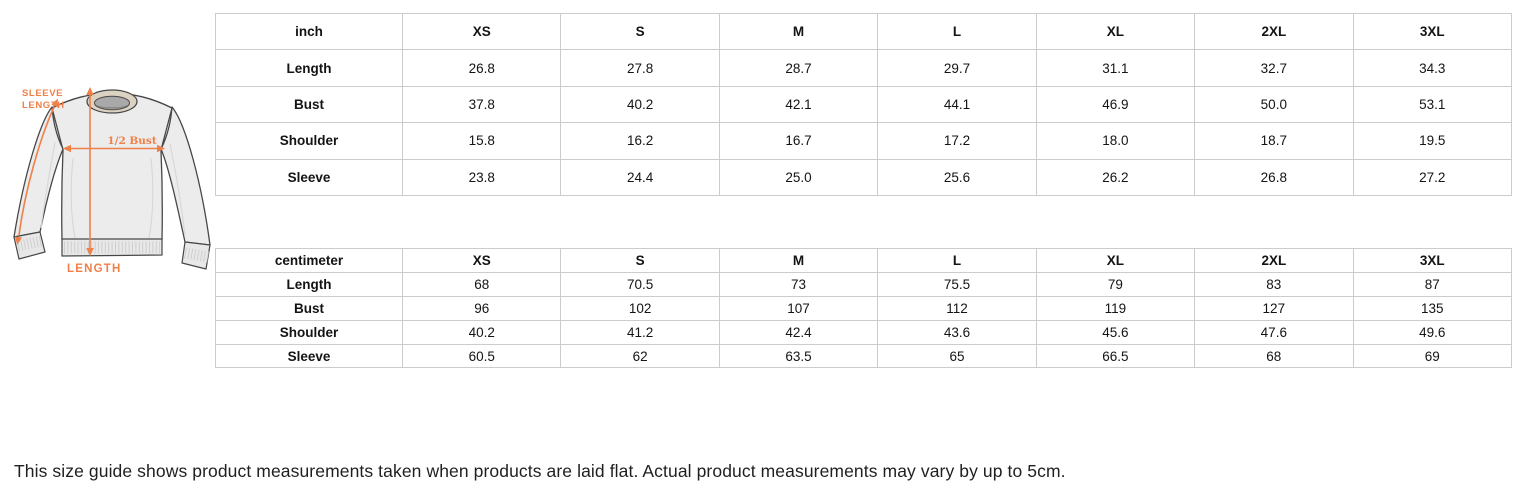 The image size is (1533, 491). Describe the element at coordinates (957, 104) in the screenshot. I see `measurement-value: 44.1` at that location.